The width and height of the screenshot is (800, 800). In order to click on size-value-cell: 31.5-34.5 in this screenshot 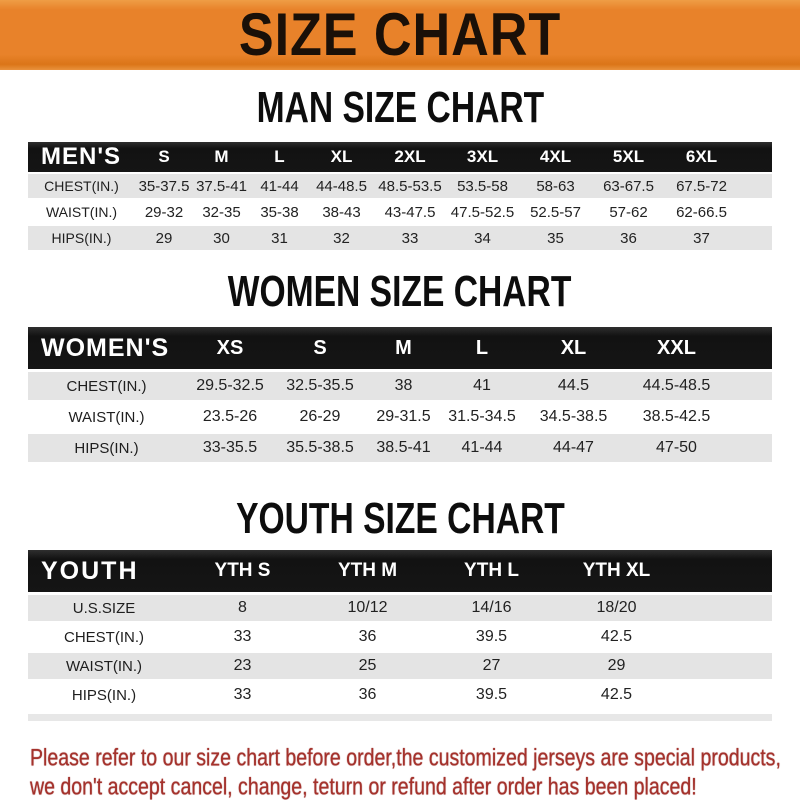, I will do `click(482, 417)`.